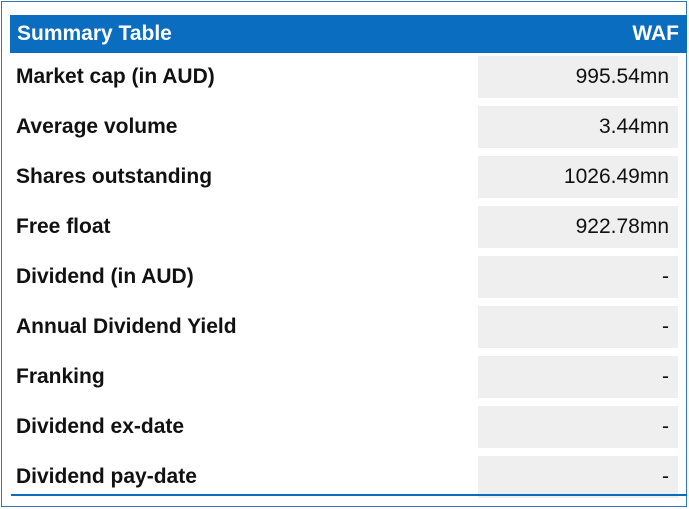  Describe the element at coordinates (126, 326) in the screenshot. I see `row-label: Annual Dividend Yield` at that location.